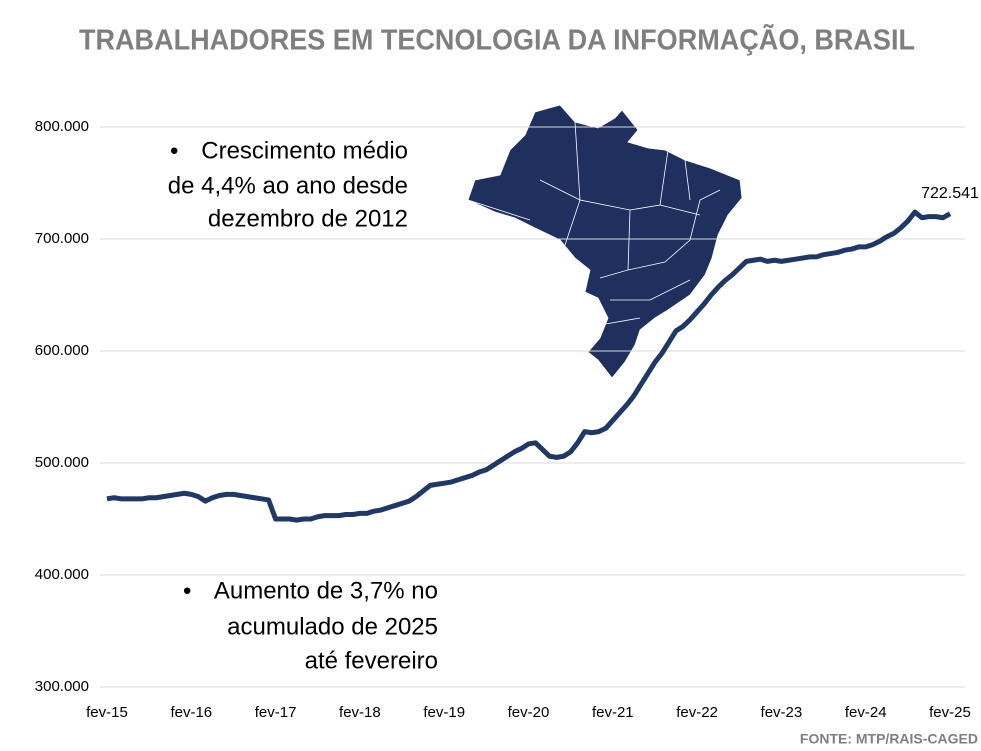 The image size is (981, 751). What do you see at coordinates (697, 712) in the screenshot?
I see `x-tick-label: fev-22` at bounding box center [697, 712].